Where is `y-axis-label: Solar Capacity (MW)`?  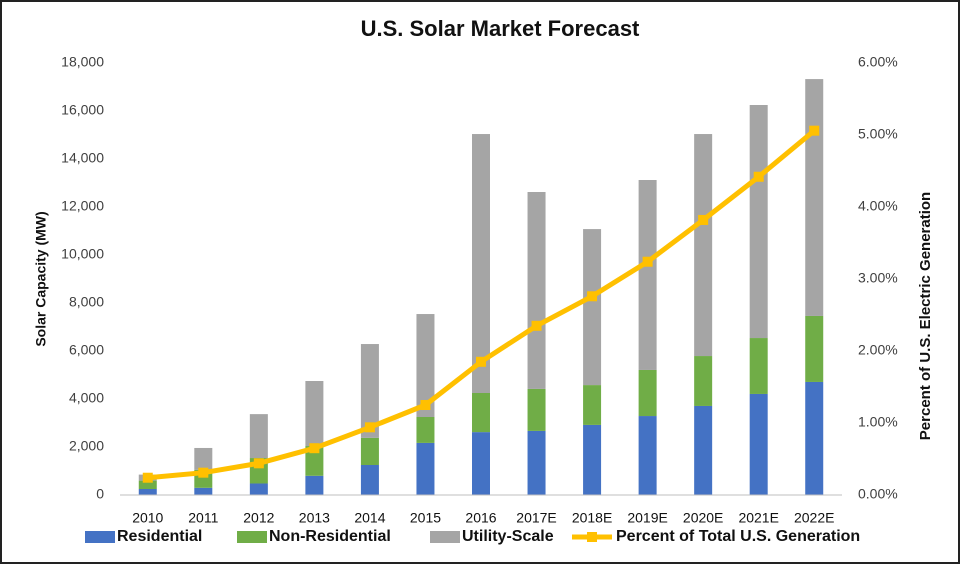
y-axis-label: Solar Capacity (MW) is located at coordinates (41, 278).